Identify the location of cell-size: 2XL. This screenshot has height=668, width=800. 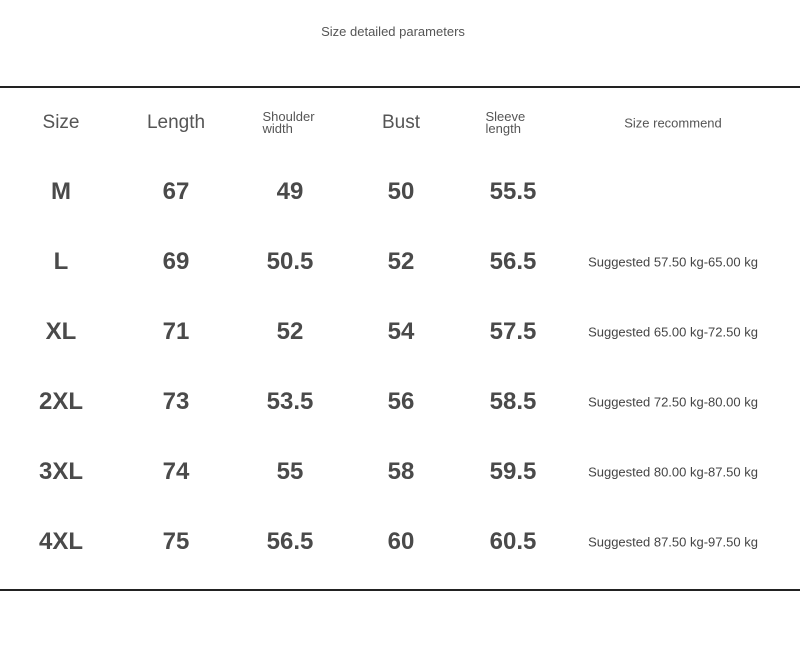
(61, 401).